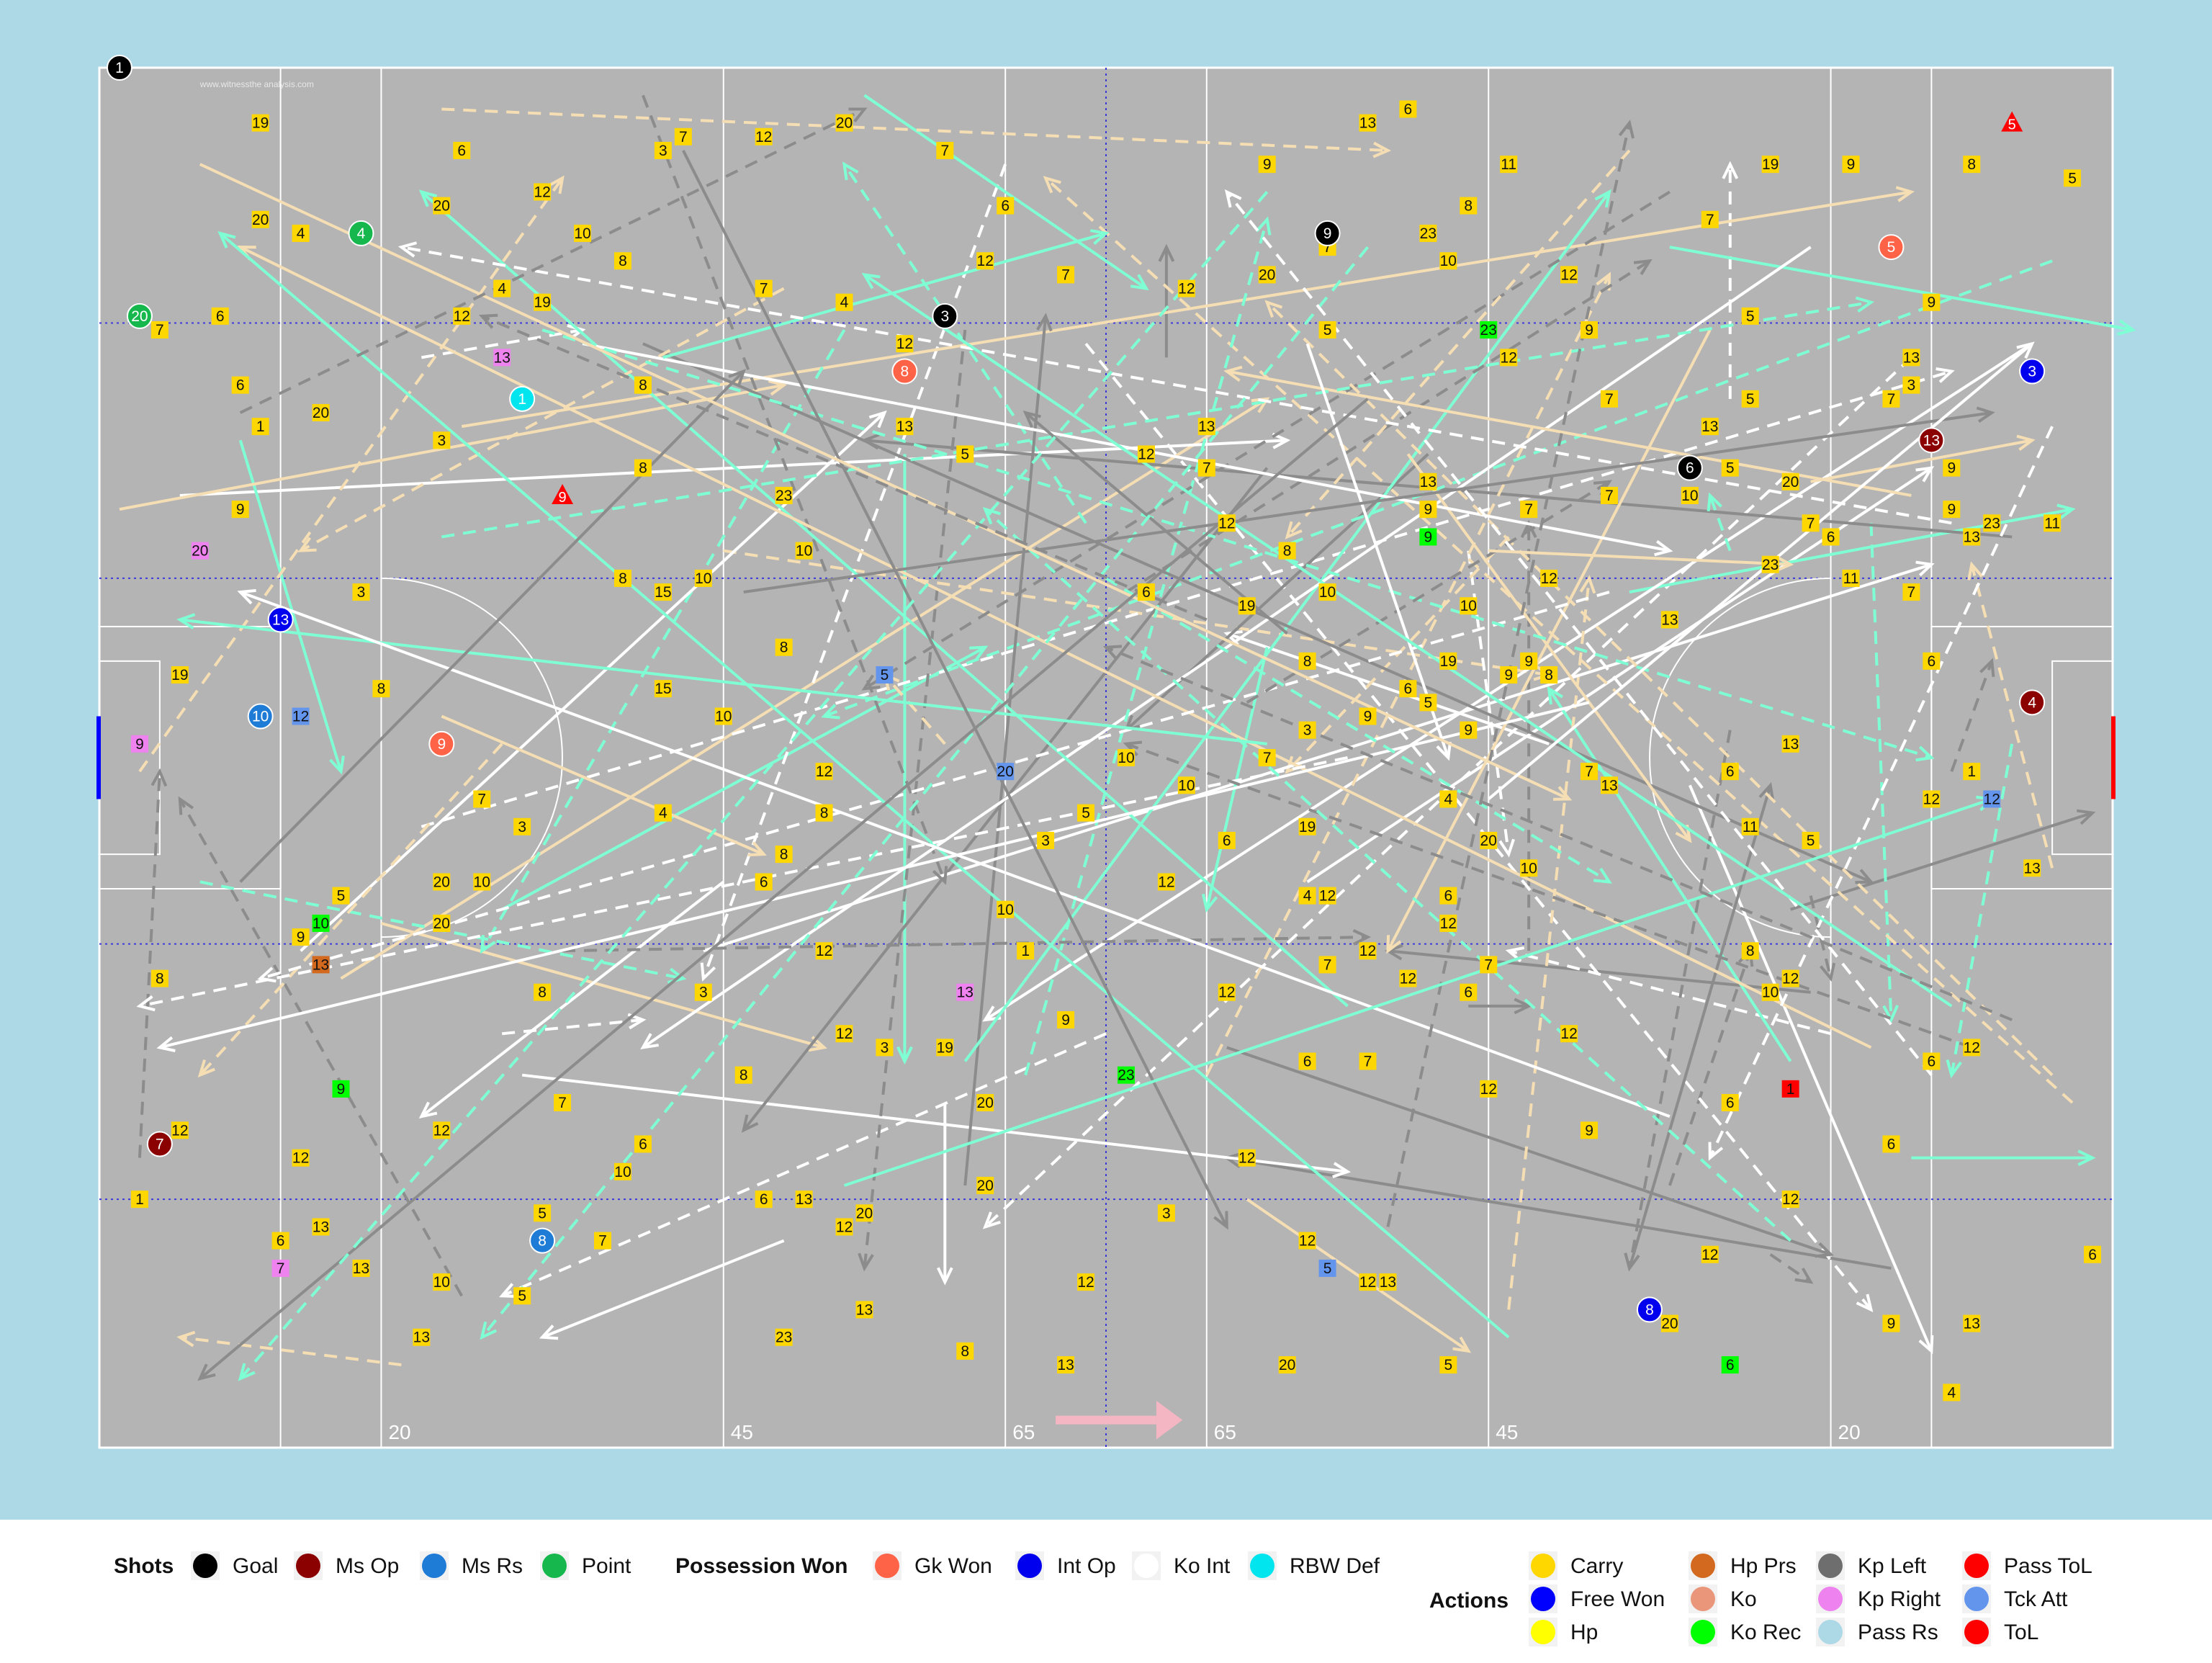 The image size is (2212, 1663). What do you see at coordinates (160, 1144) in the screenshot?
I see `shot-marker-label: 7` at bounding box center [160, 1144].